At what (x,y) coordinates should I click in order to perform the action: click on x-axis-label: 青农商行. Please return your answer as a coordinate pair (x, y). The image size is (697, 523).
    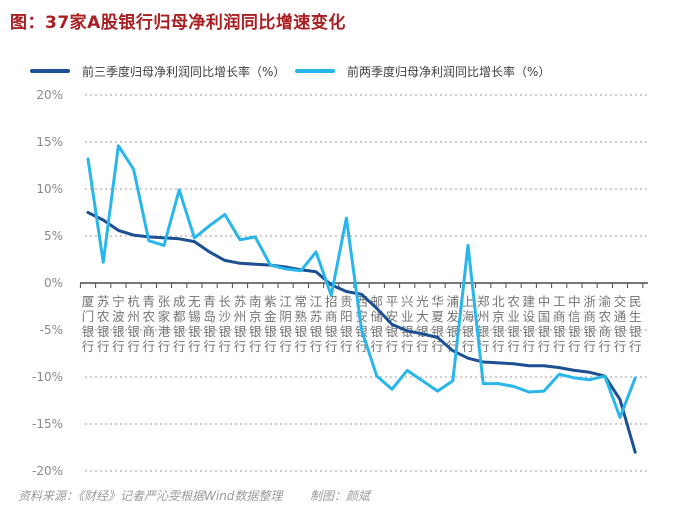
    Looking at the image, I should click on (149, 324).